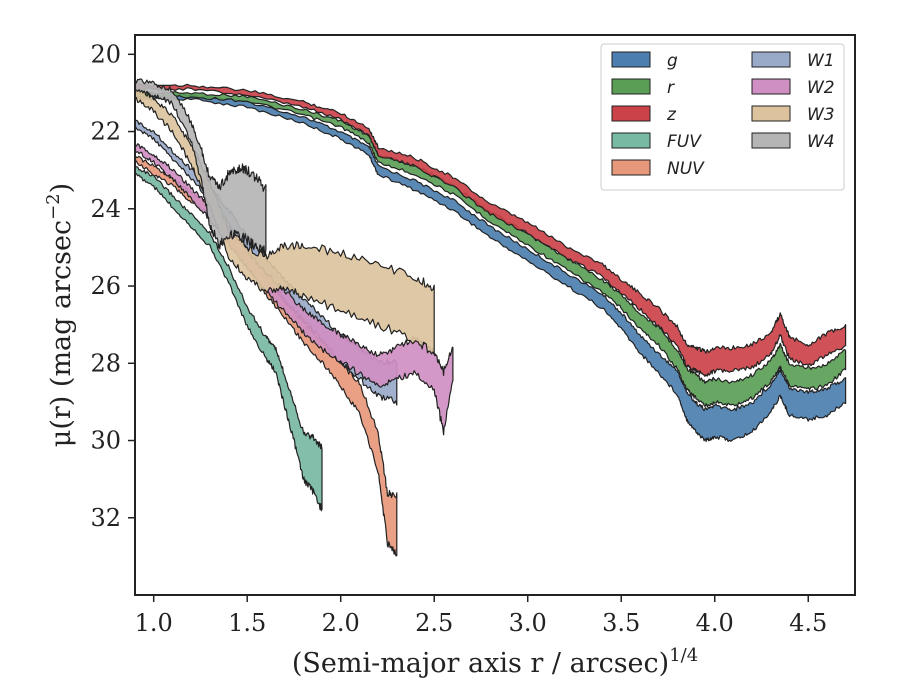 Image resolution: width=900 pixels, height=700 pixels. Describe the element at coordinates (434, 623) in the screenshot. I see `x-tick-label: 2.5` at that location.